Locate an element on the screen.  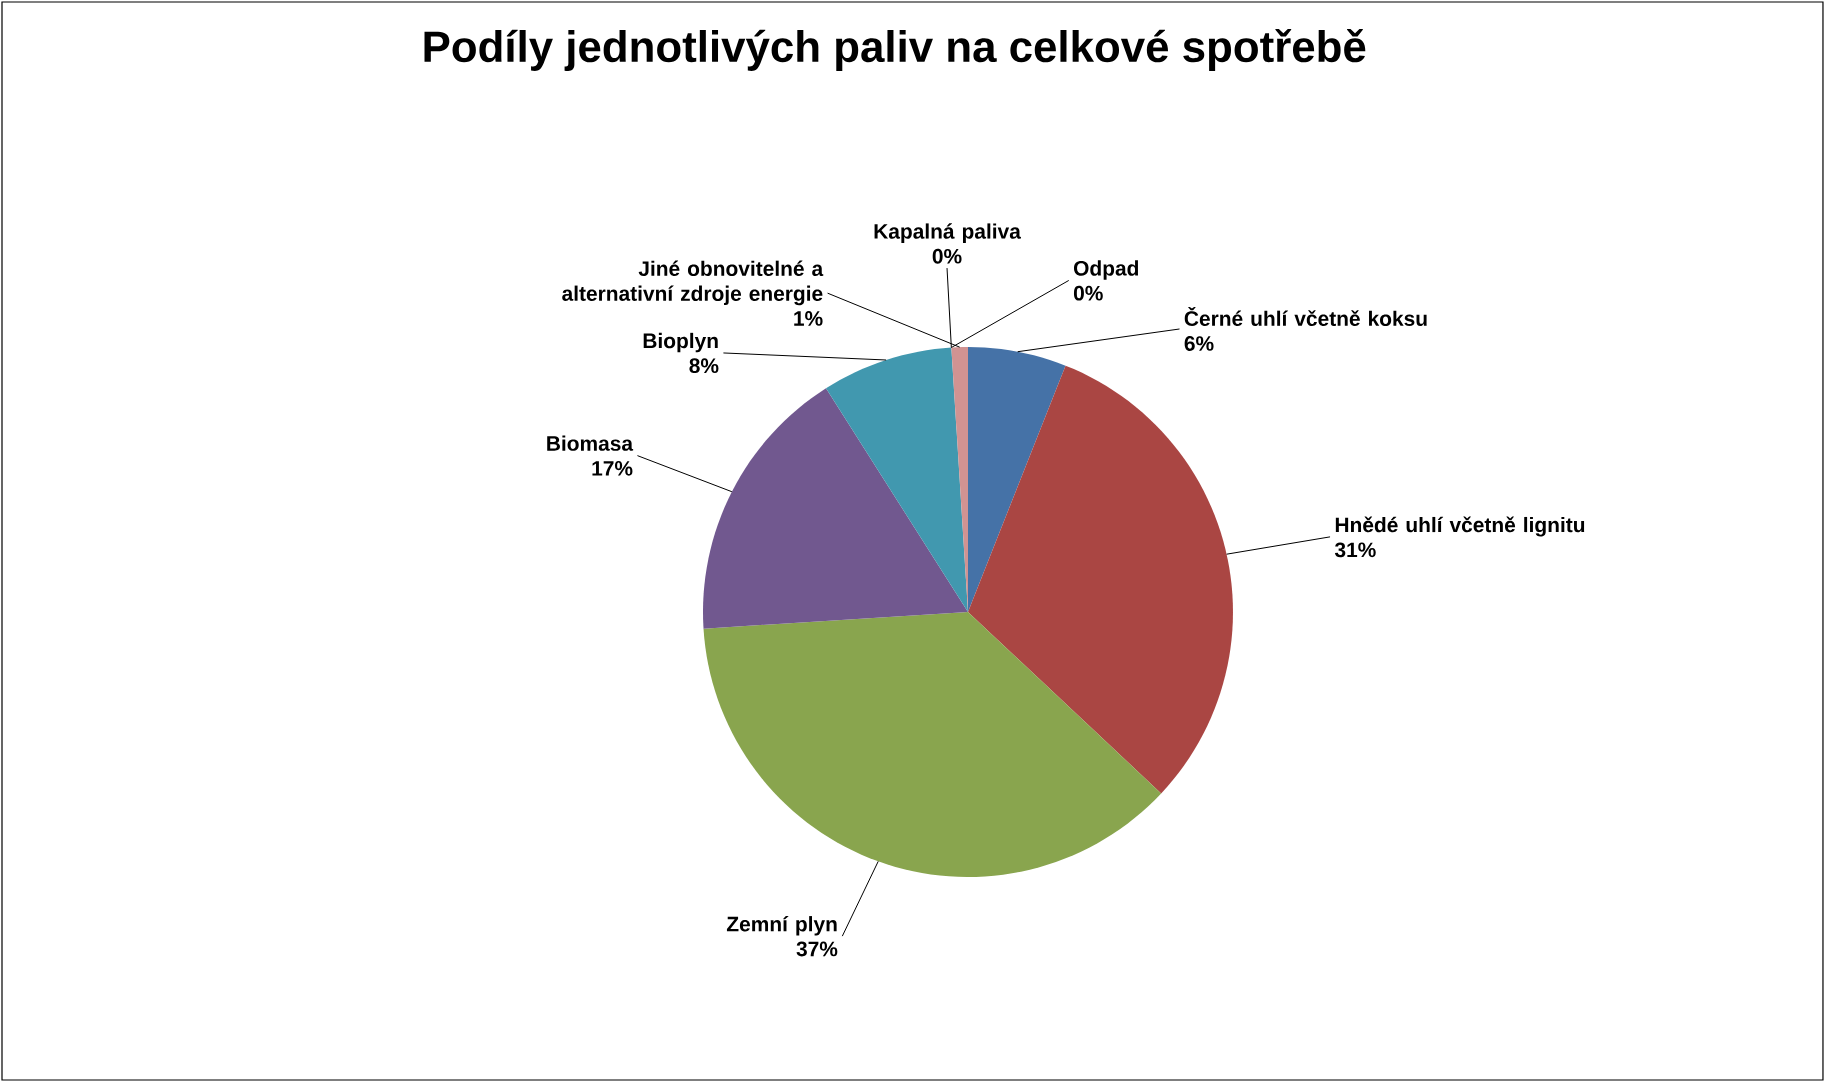
data-label: 8% is located at coordinates (704, 366).